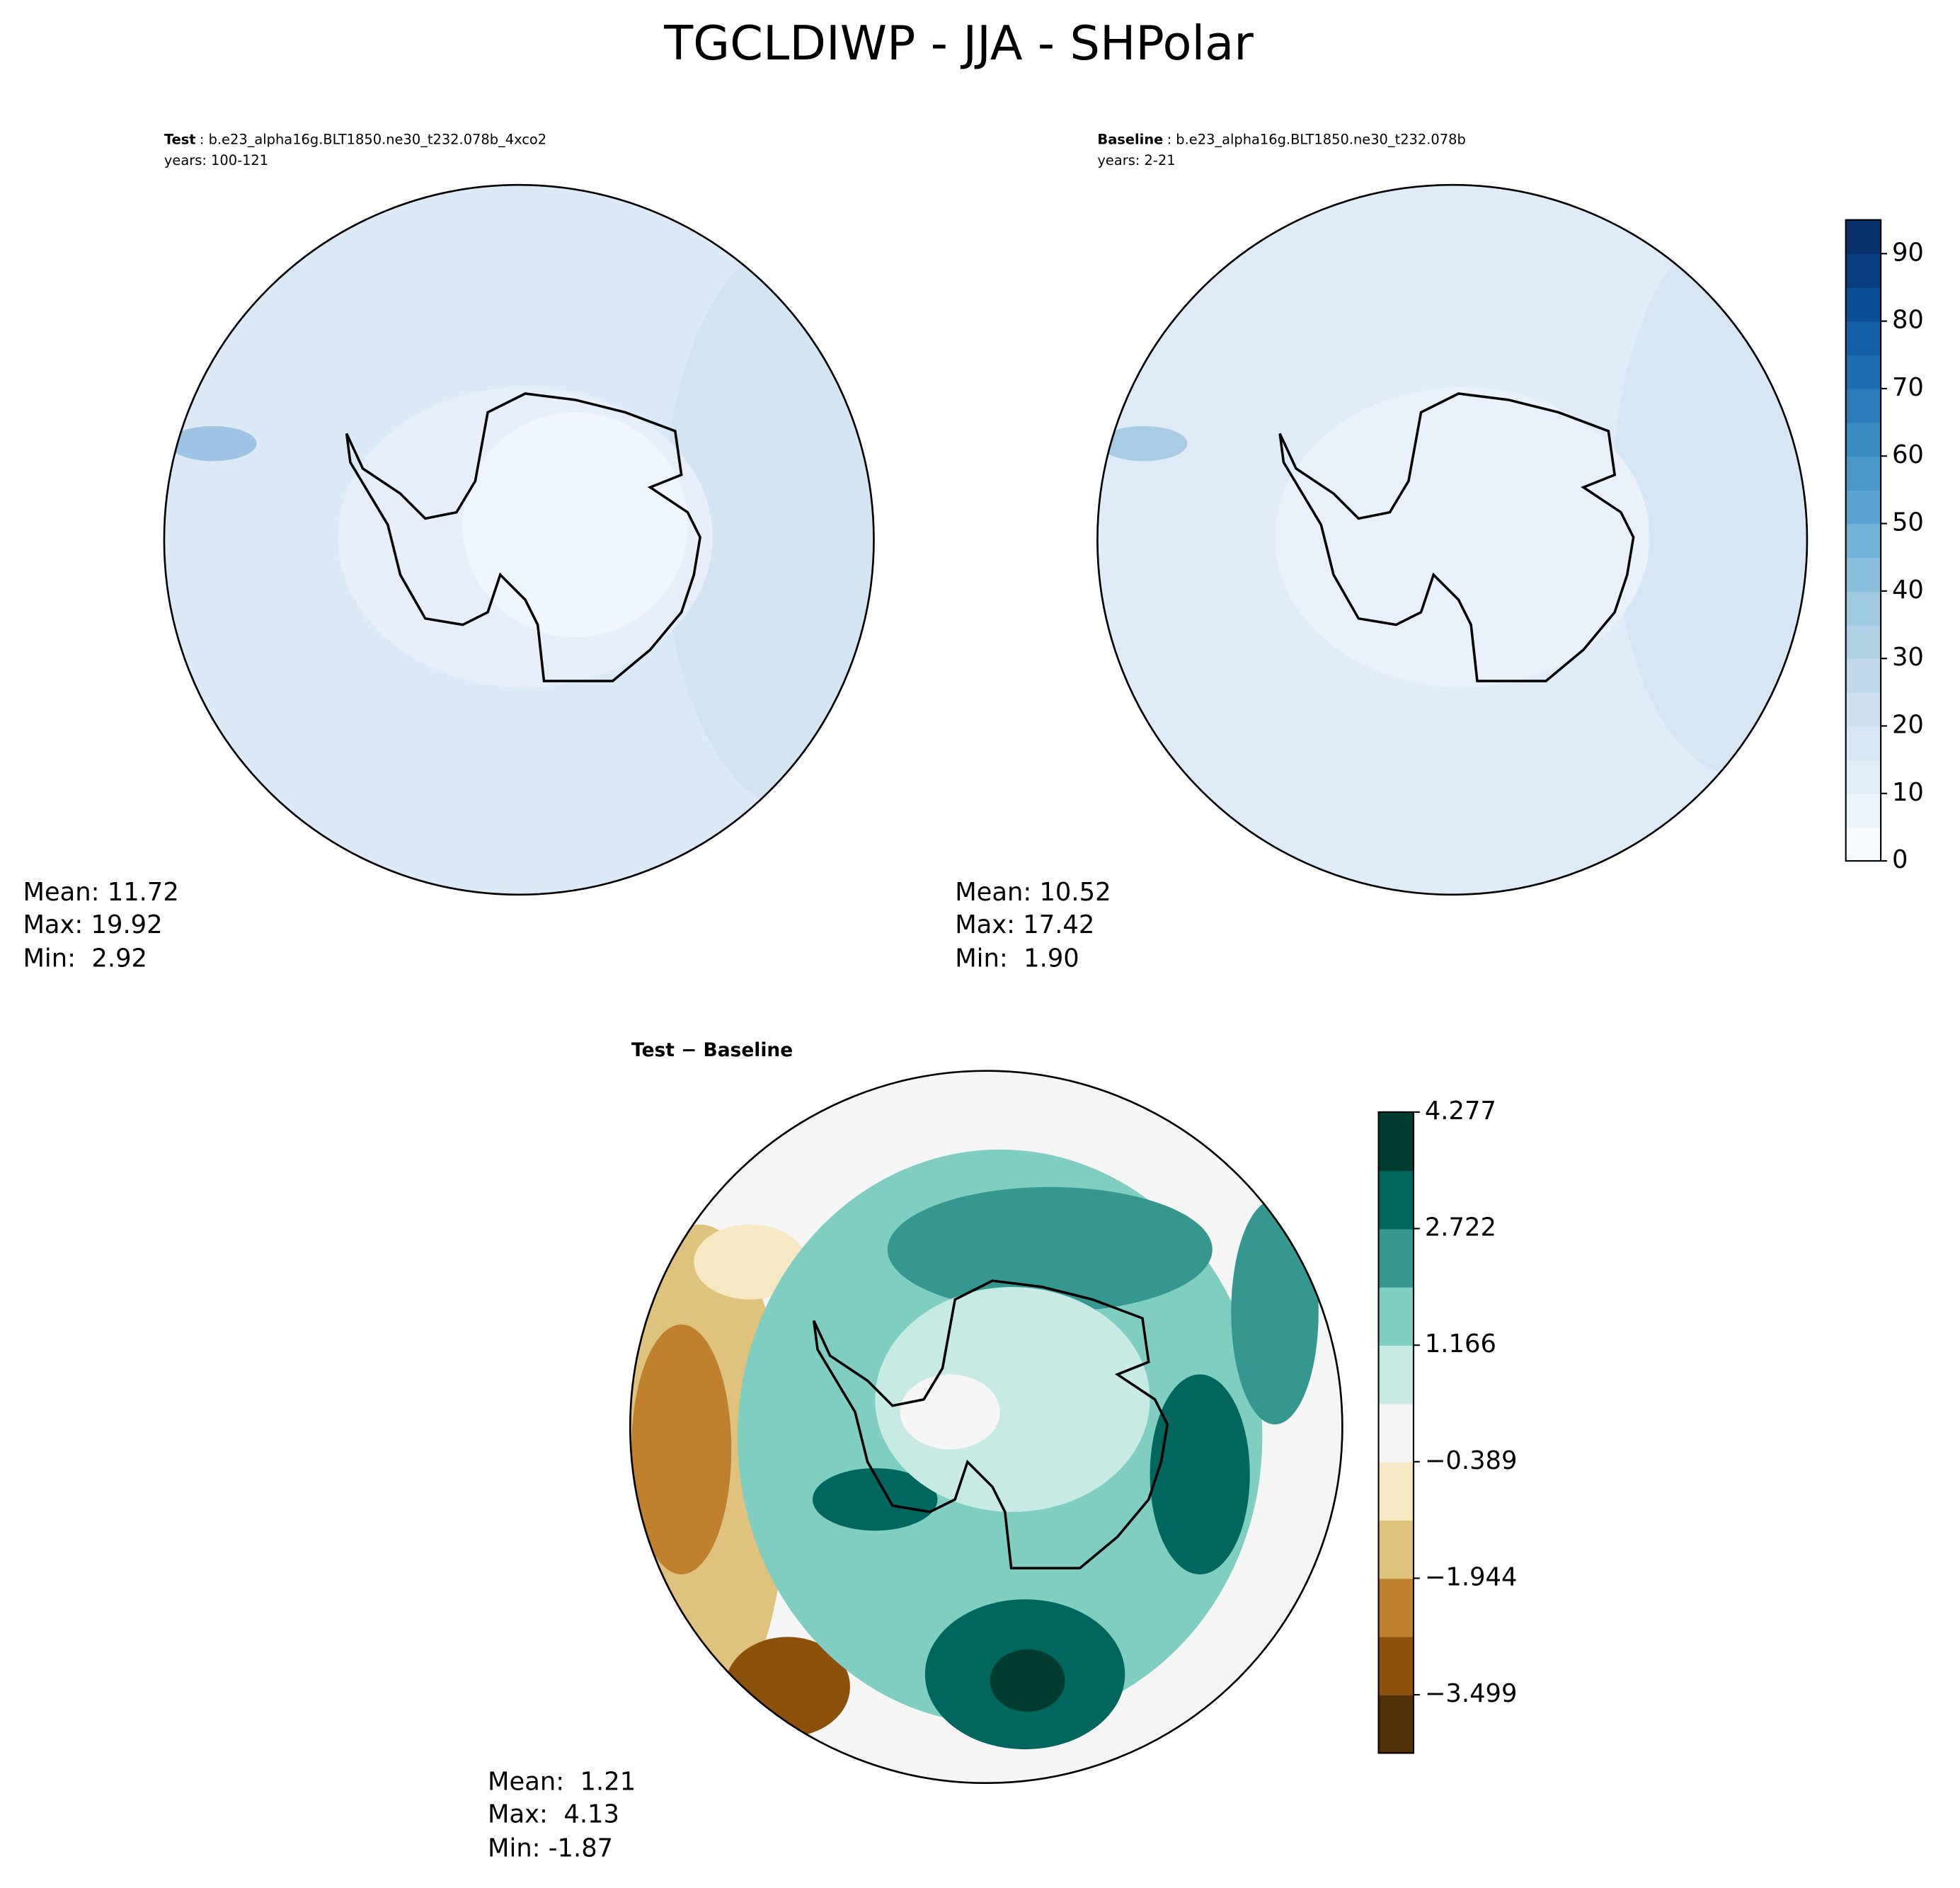 Image resolution: width=1960 pixels, height=1888 pixels. I want to click on panel-label: Baseline, so click(1130, 139).